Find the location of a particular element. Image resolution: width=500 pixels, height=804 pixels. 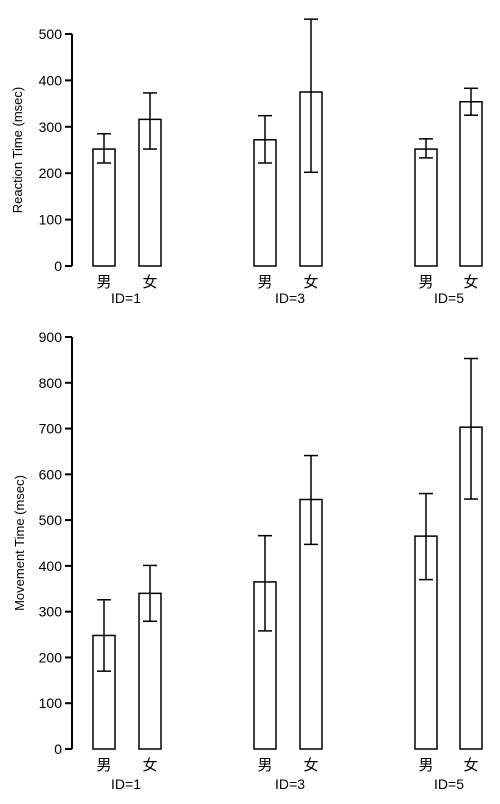

y-tick-label: 600 is located at coordinates (51, 474).